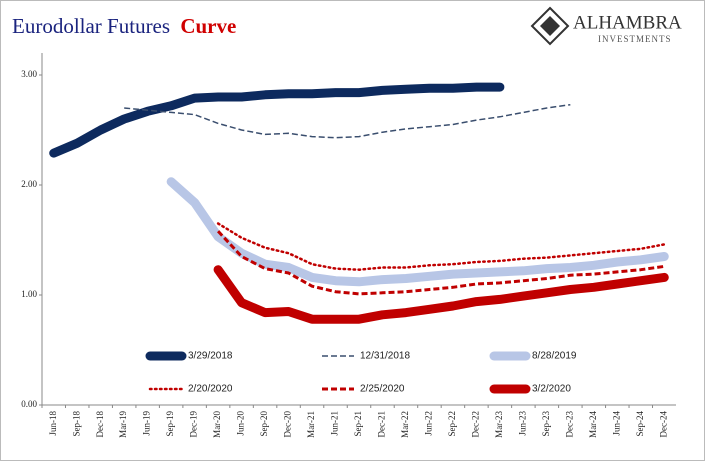 The width and height of the screenshot is (705, 461). What do you see at coordinates (170, 424) in the screenshot?
I see `x-tick-label: Sep-19` at bounding box center [170, 424].